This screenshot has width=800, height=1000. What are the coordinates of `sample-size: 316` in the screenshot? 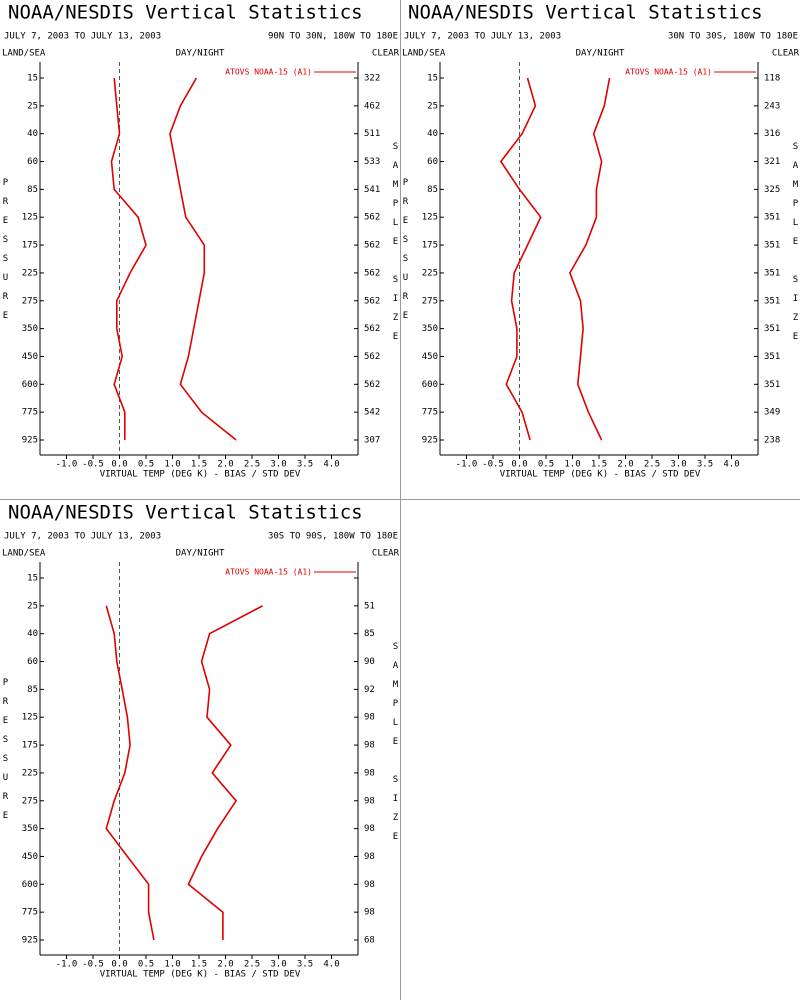 It's located at (772, 134).